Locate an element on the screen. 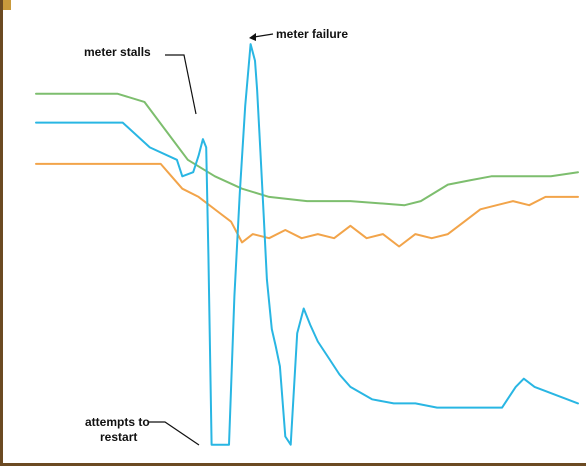  annotation-meter-stalls-leader is located at coordinates (181, 84).